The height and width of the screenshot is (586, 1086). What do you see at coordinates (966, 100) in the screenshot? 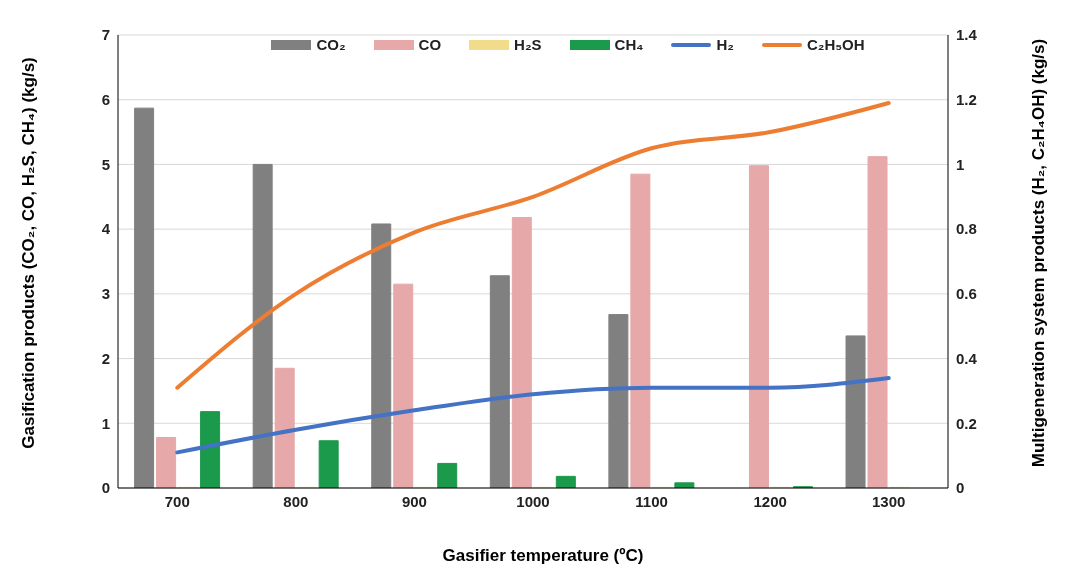
I see `y2-tick-label: 1.2` at bounding box center [966, 100].